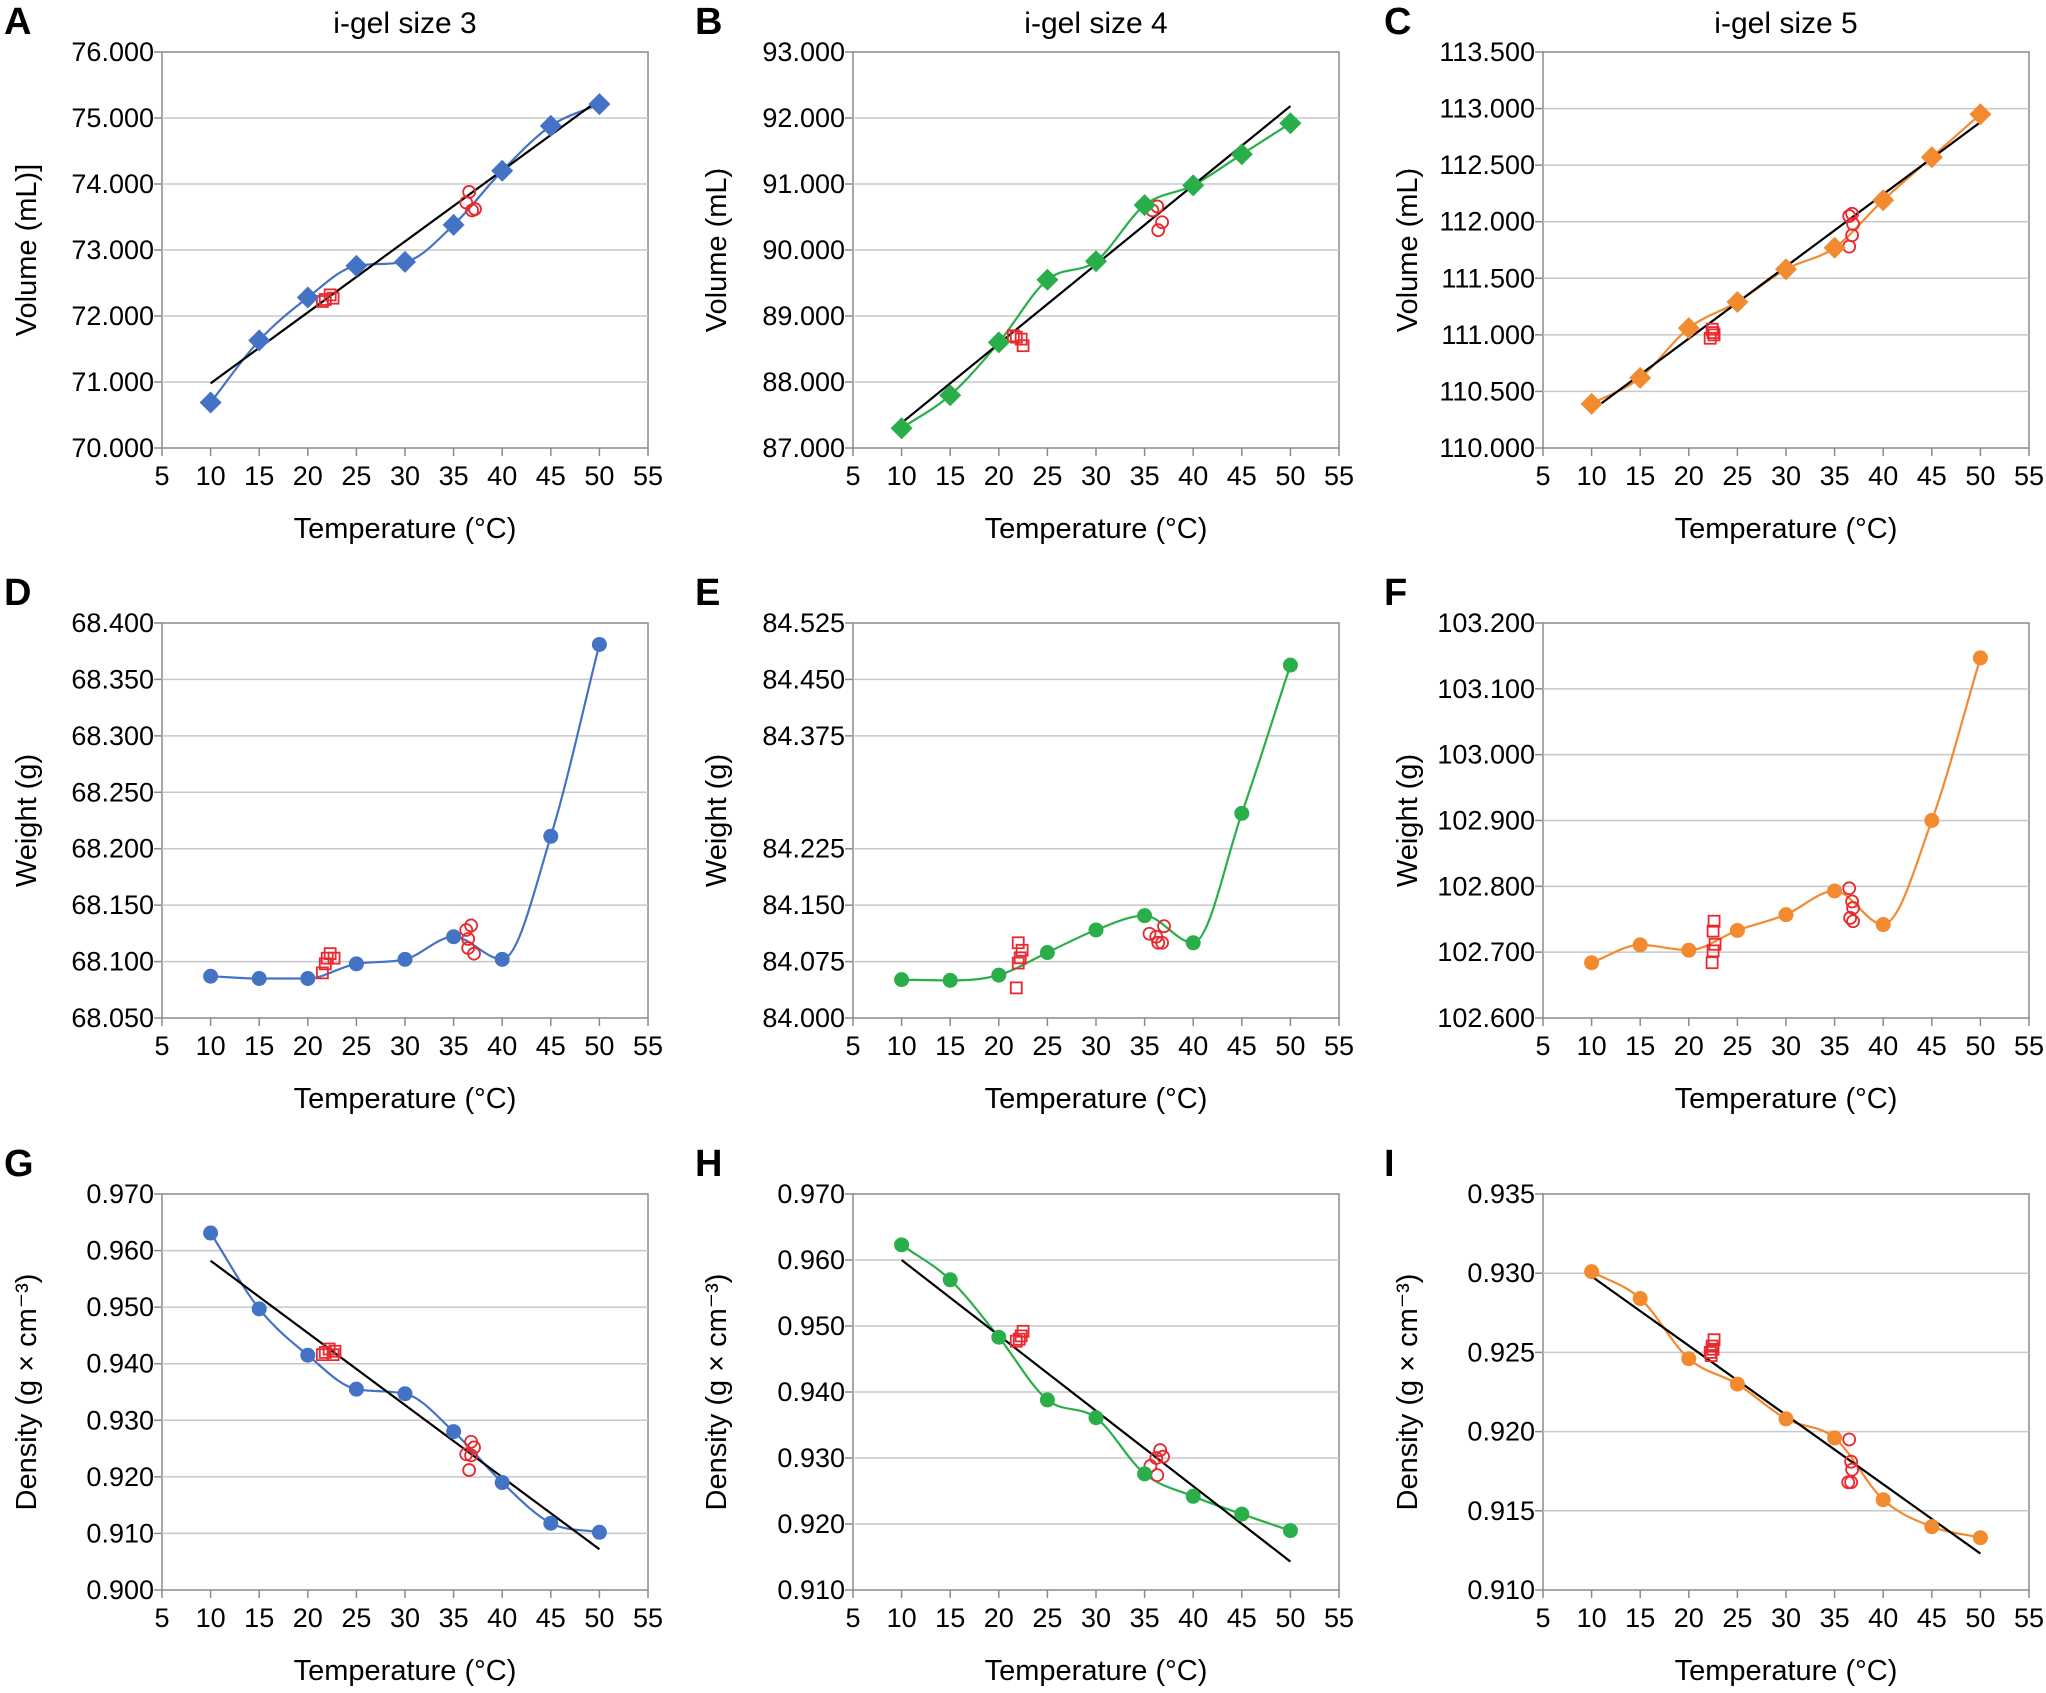  What do you see at coordinates (112, 250) in the screenshot?
I see `y-tick-label: 73.000` at bounding box center [112, 250].